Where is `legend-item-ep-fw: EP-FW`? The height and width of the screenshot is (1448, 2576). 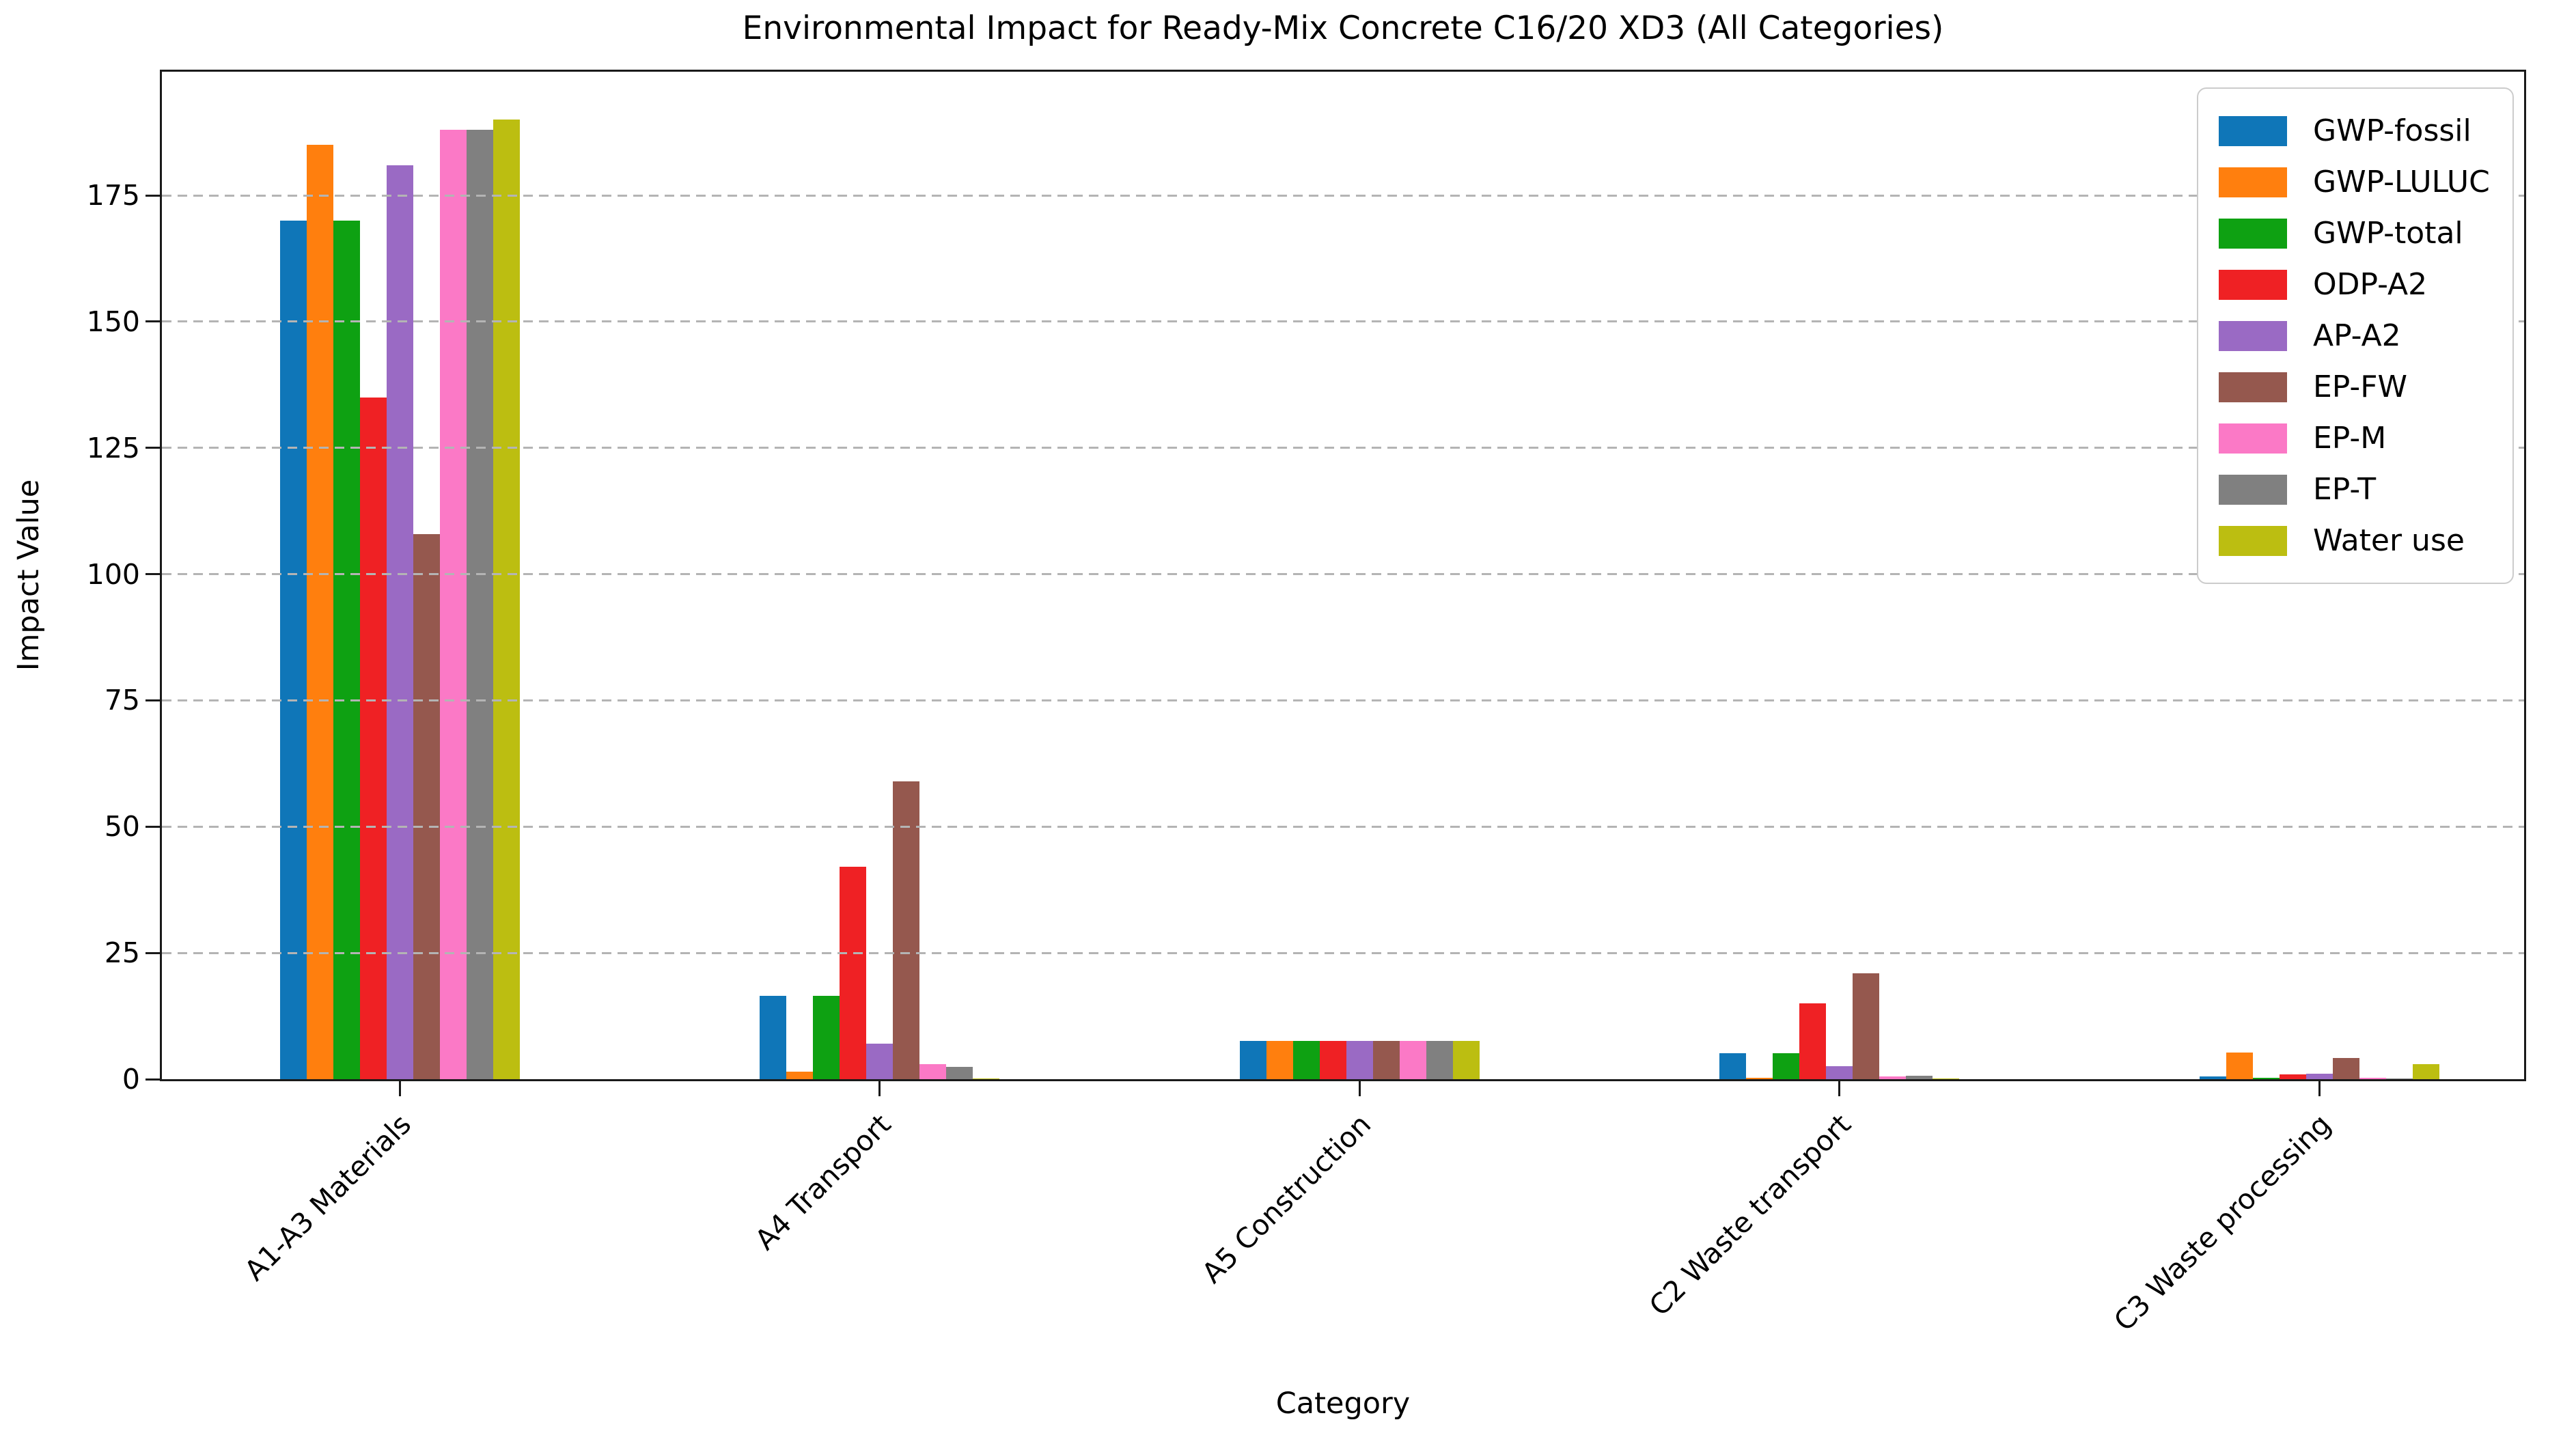 legend-item-ep-fw: EP-FW is located at coordinates (2366, 387).